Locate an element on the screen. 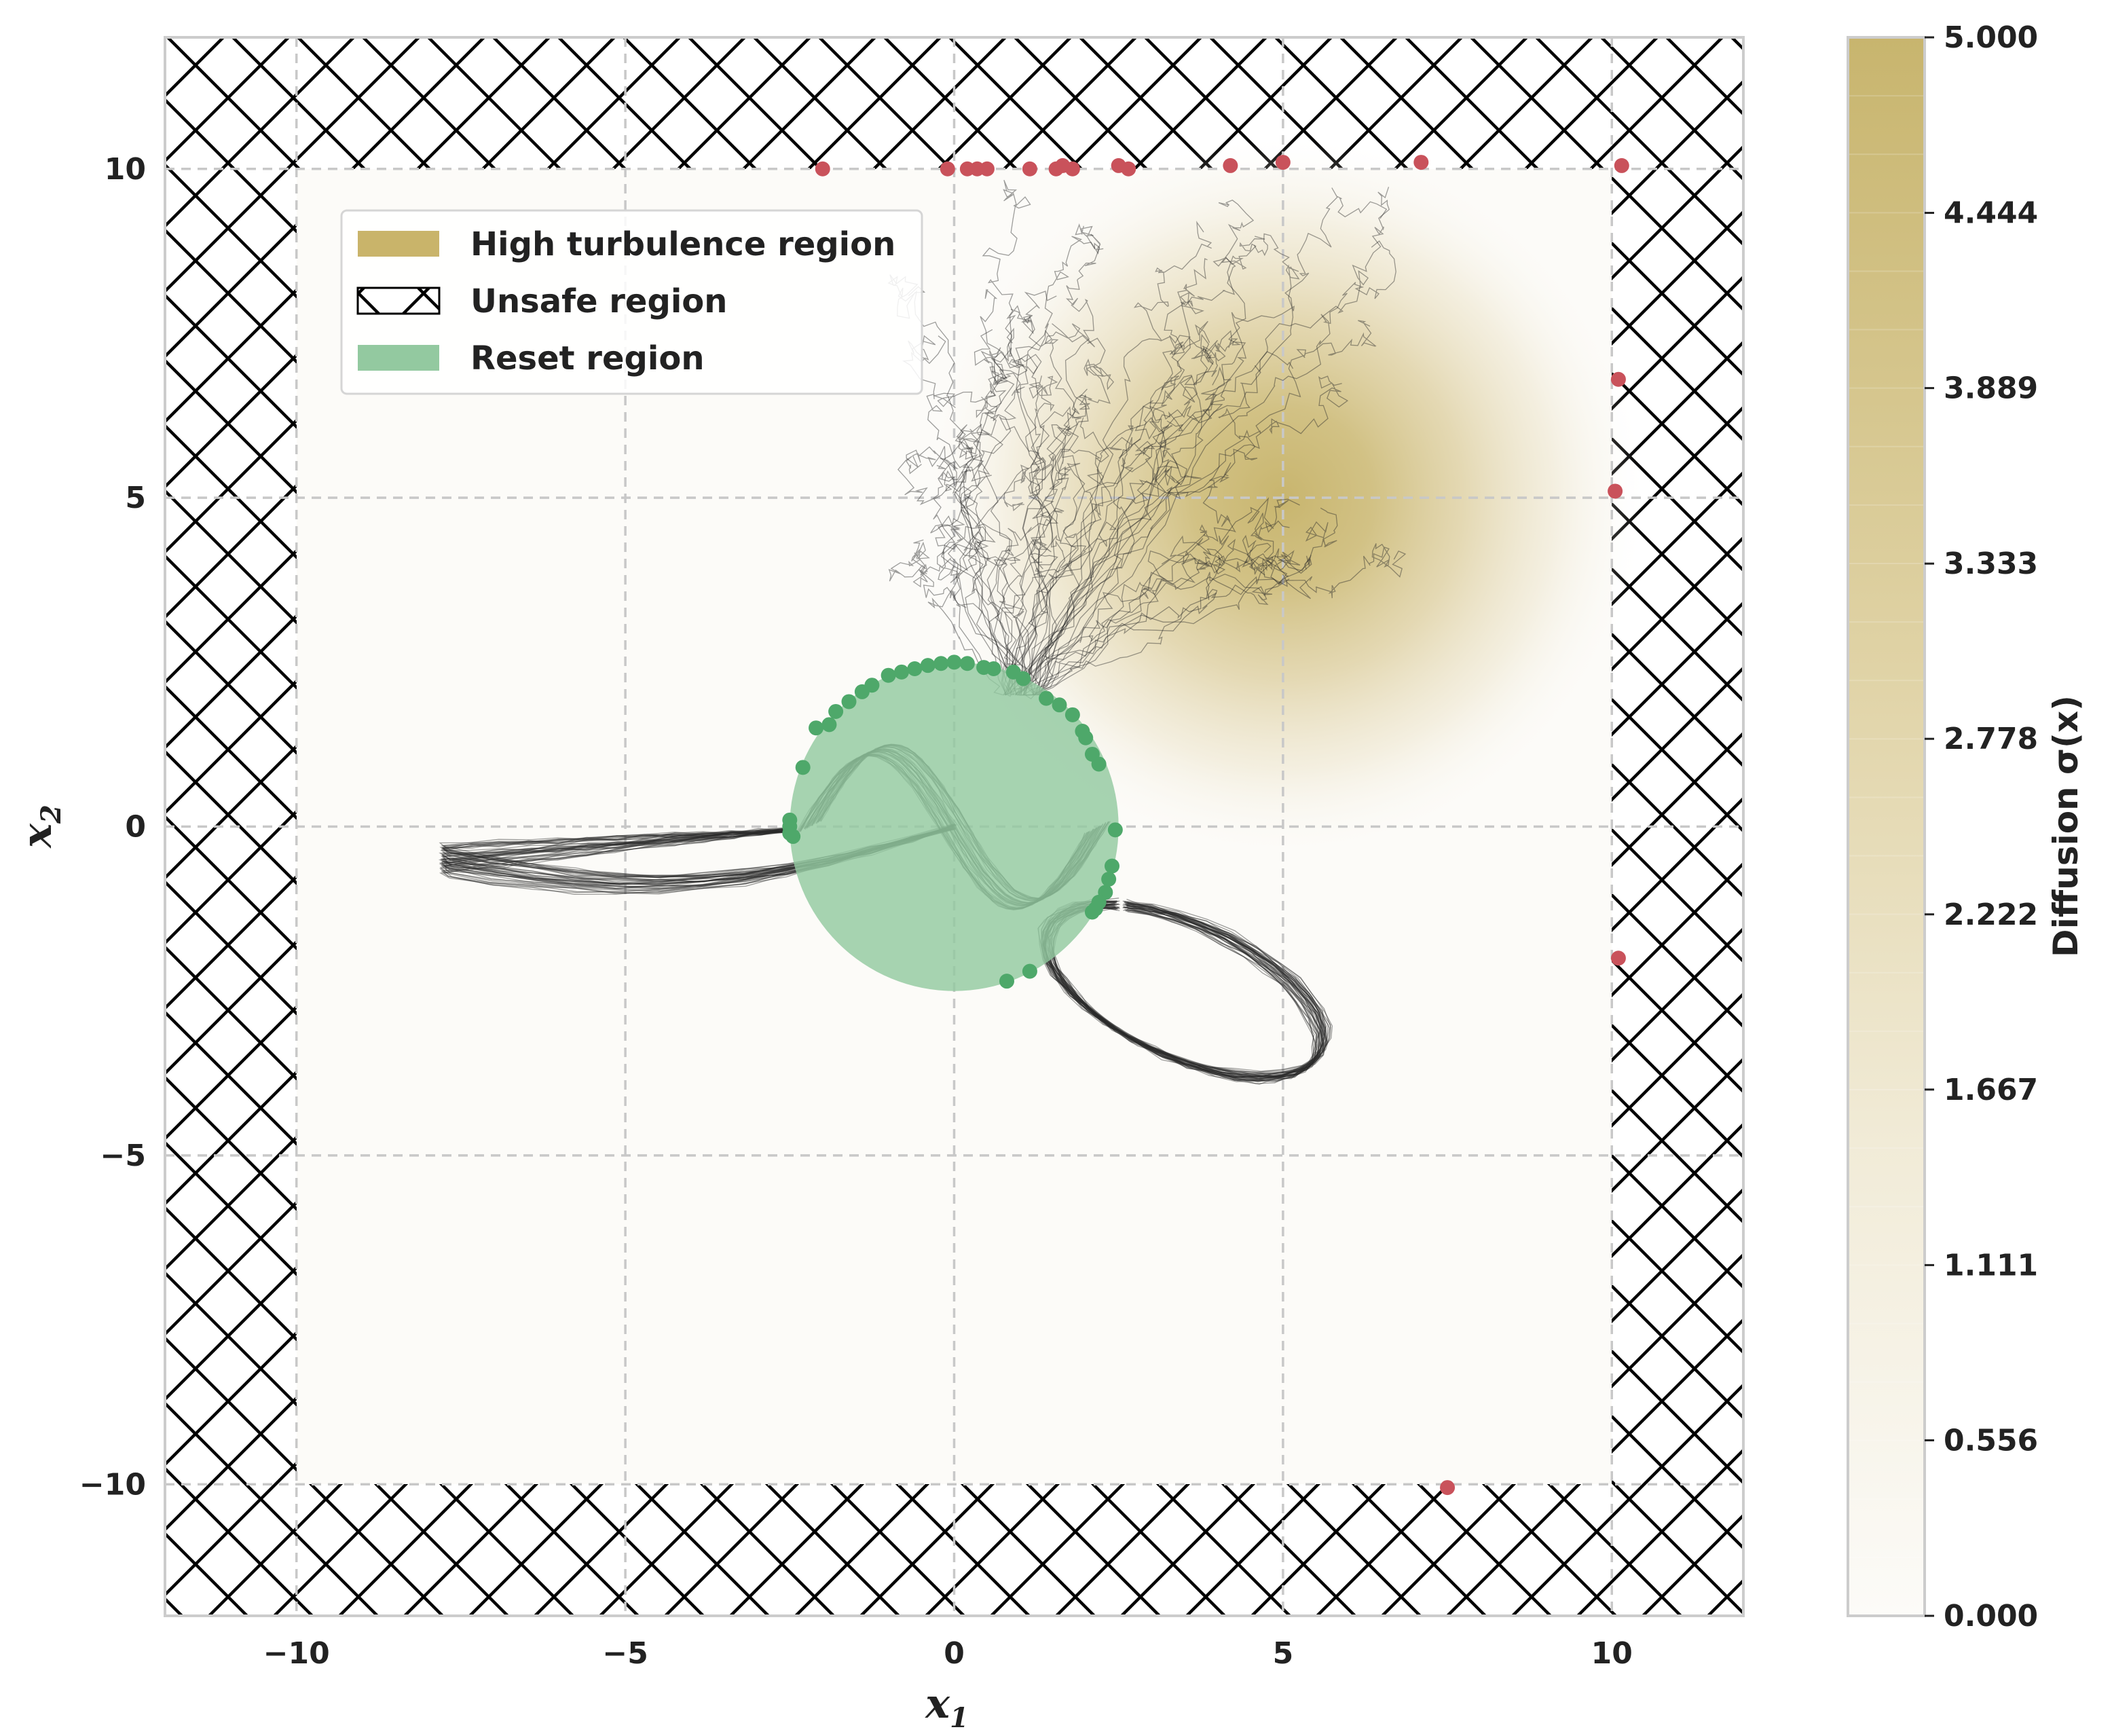 Image resolution: width=2112 pixels, height=1736 pixels. y-tick-label: 5 is located at coordinates (135, 498).